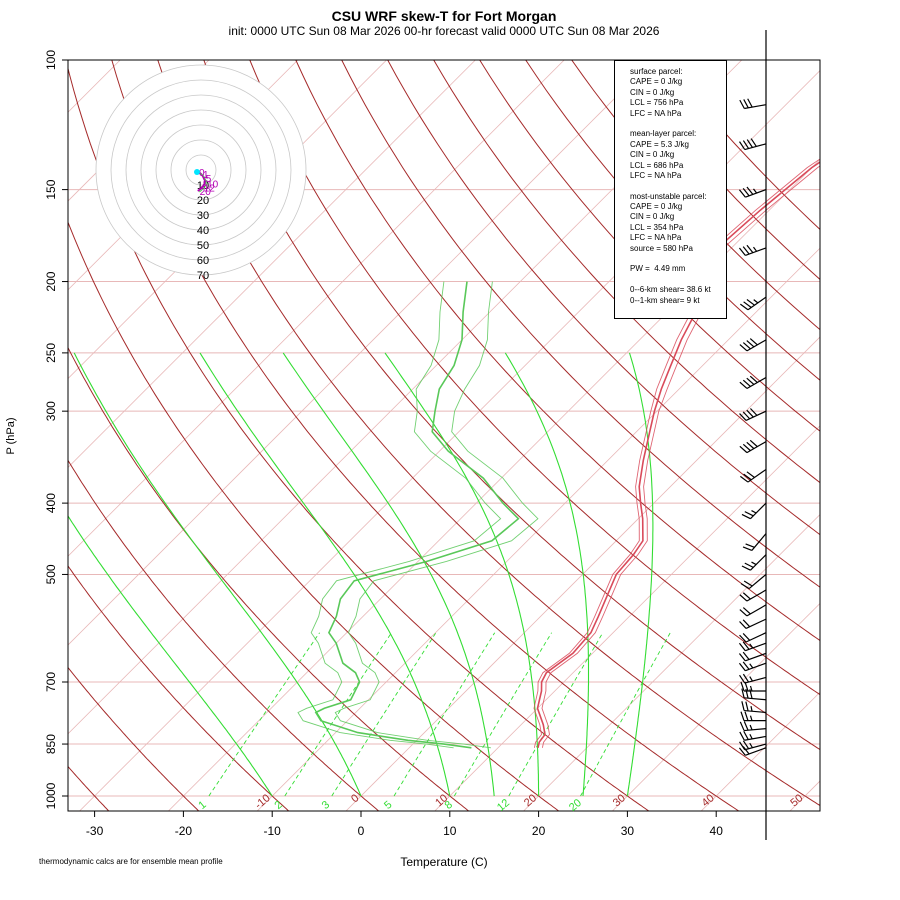  Describe the element at coordinates (656, 82) in the screenshot. I see `surface-cape: CAPE = 0 J/kg` at that location.